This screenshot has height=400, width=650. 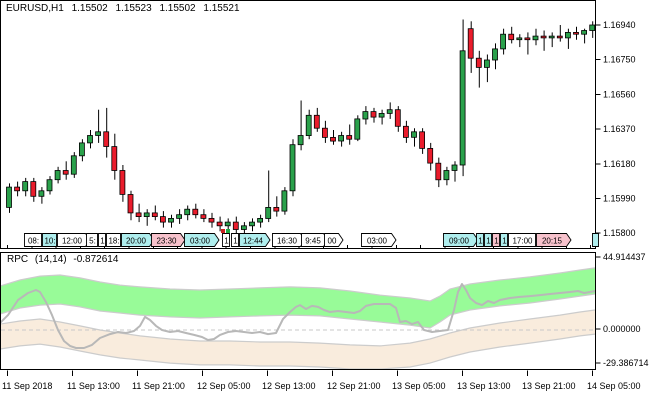 I want to click on indicator-axis: 44.914437 0.000000 -29.386714, so click(x=622, y=310).